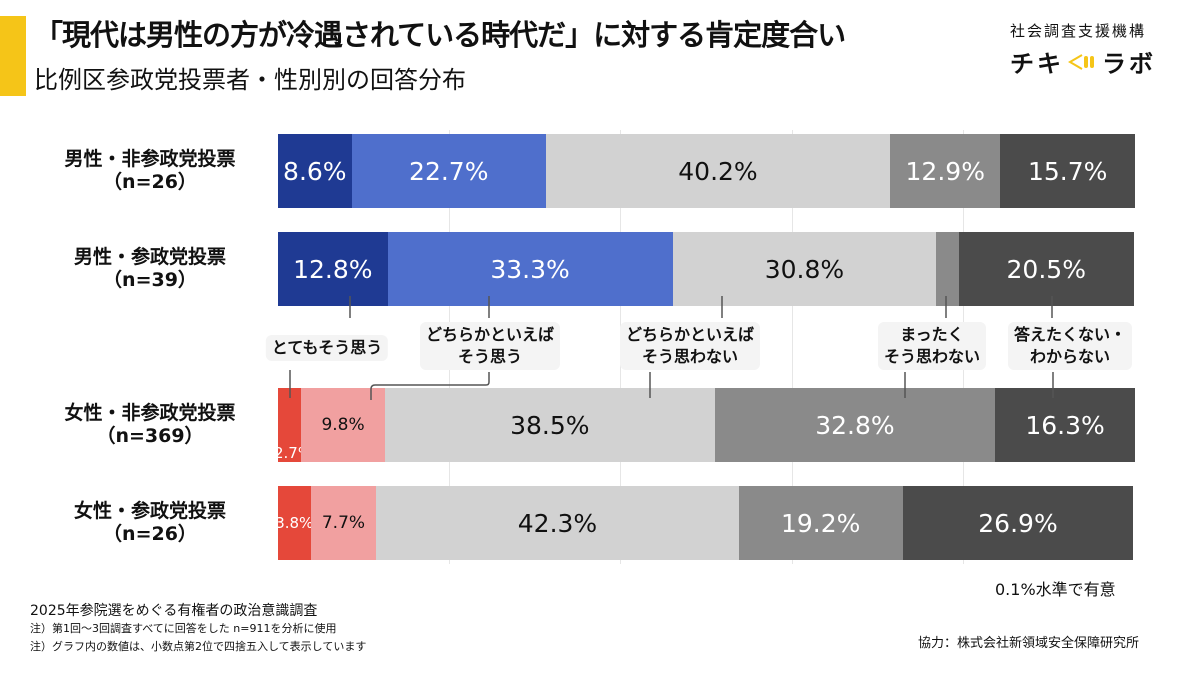  I want to click on bar-segment: 9.8%, so click(343, 425).